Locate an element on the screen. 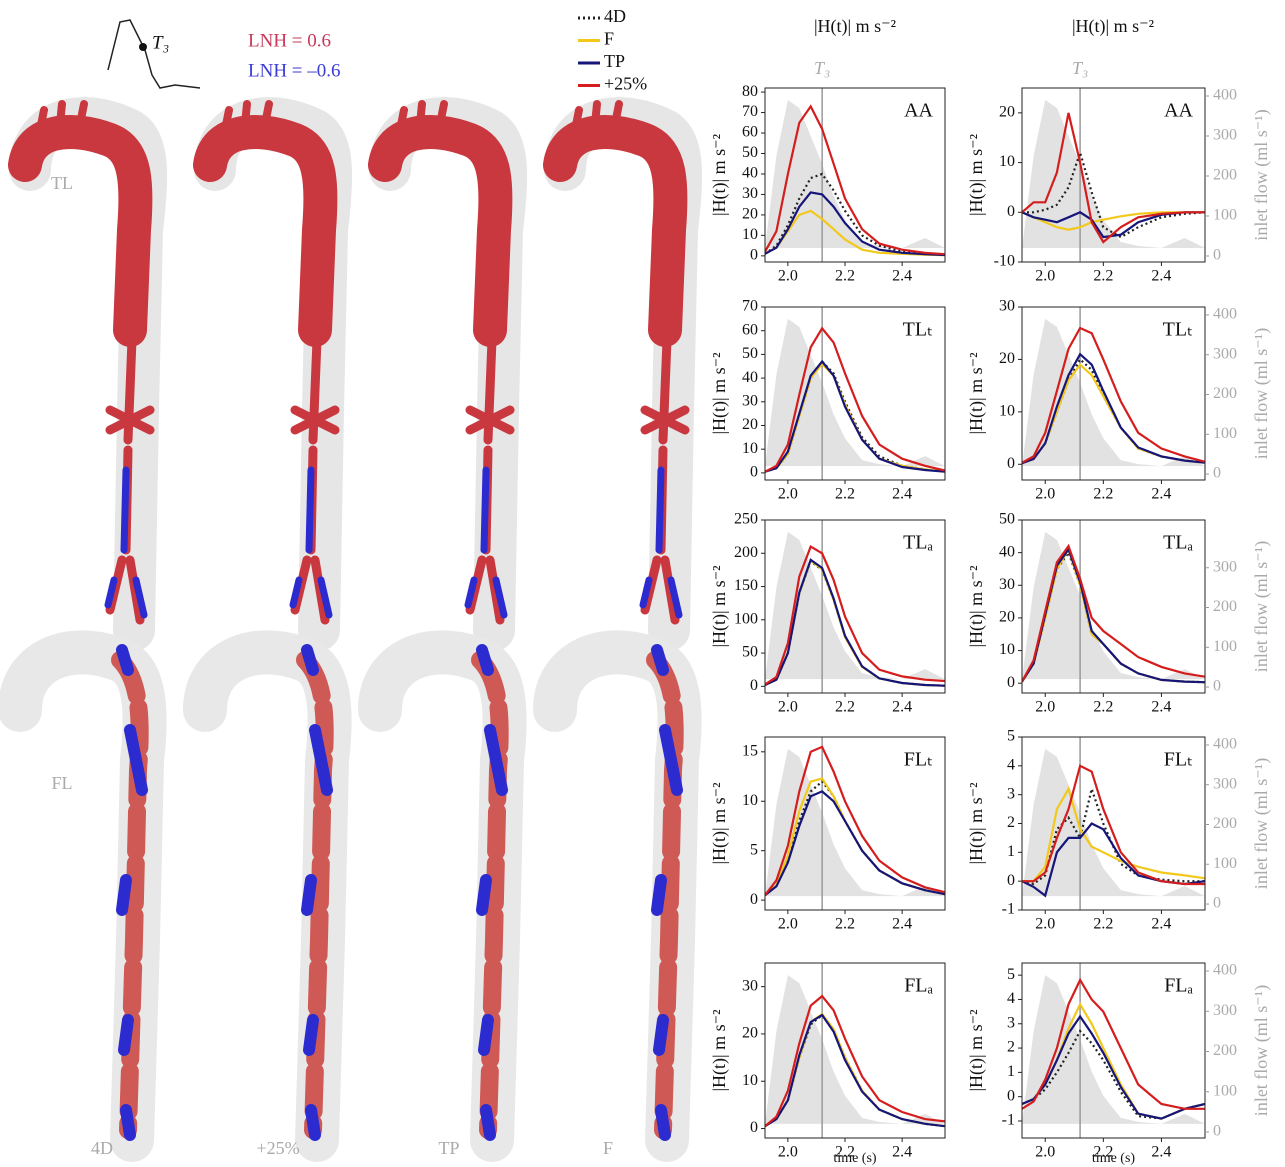  y-tick-label: 80 is located at coordinates (750, 91).